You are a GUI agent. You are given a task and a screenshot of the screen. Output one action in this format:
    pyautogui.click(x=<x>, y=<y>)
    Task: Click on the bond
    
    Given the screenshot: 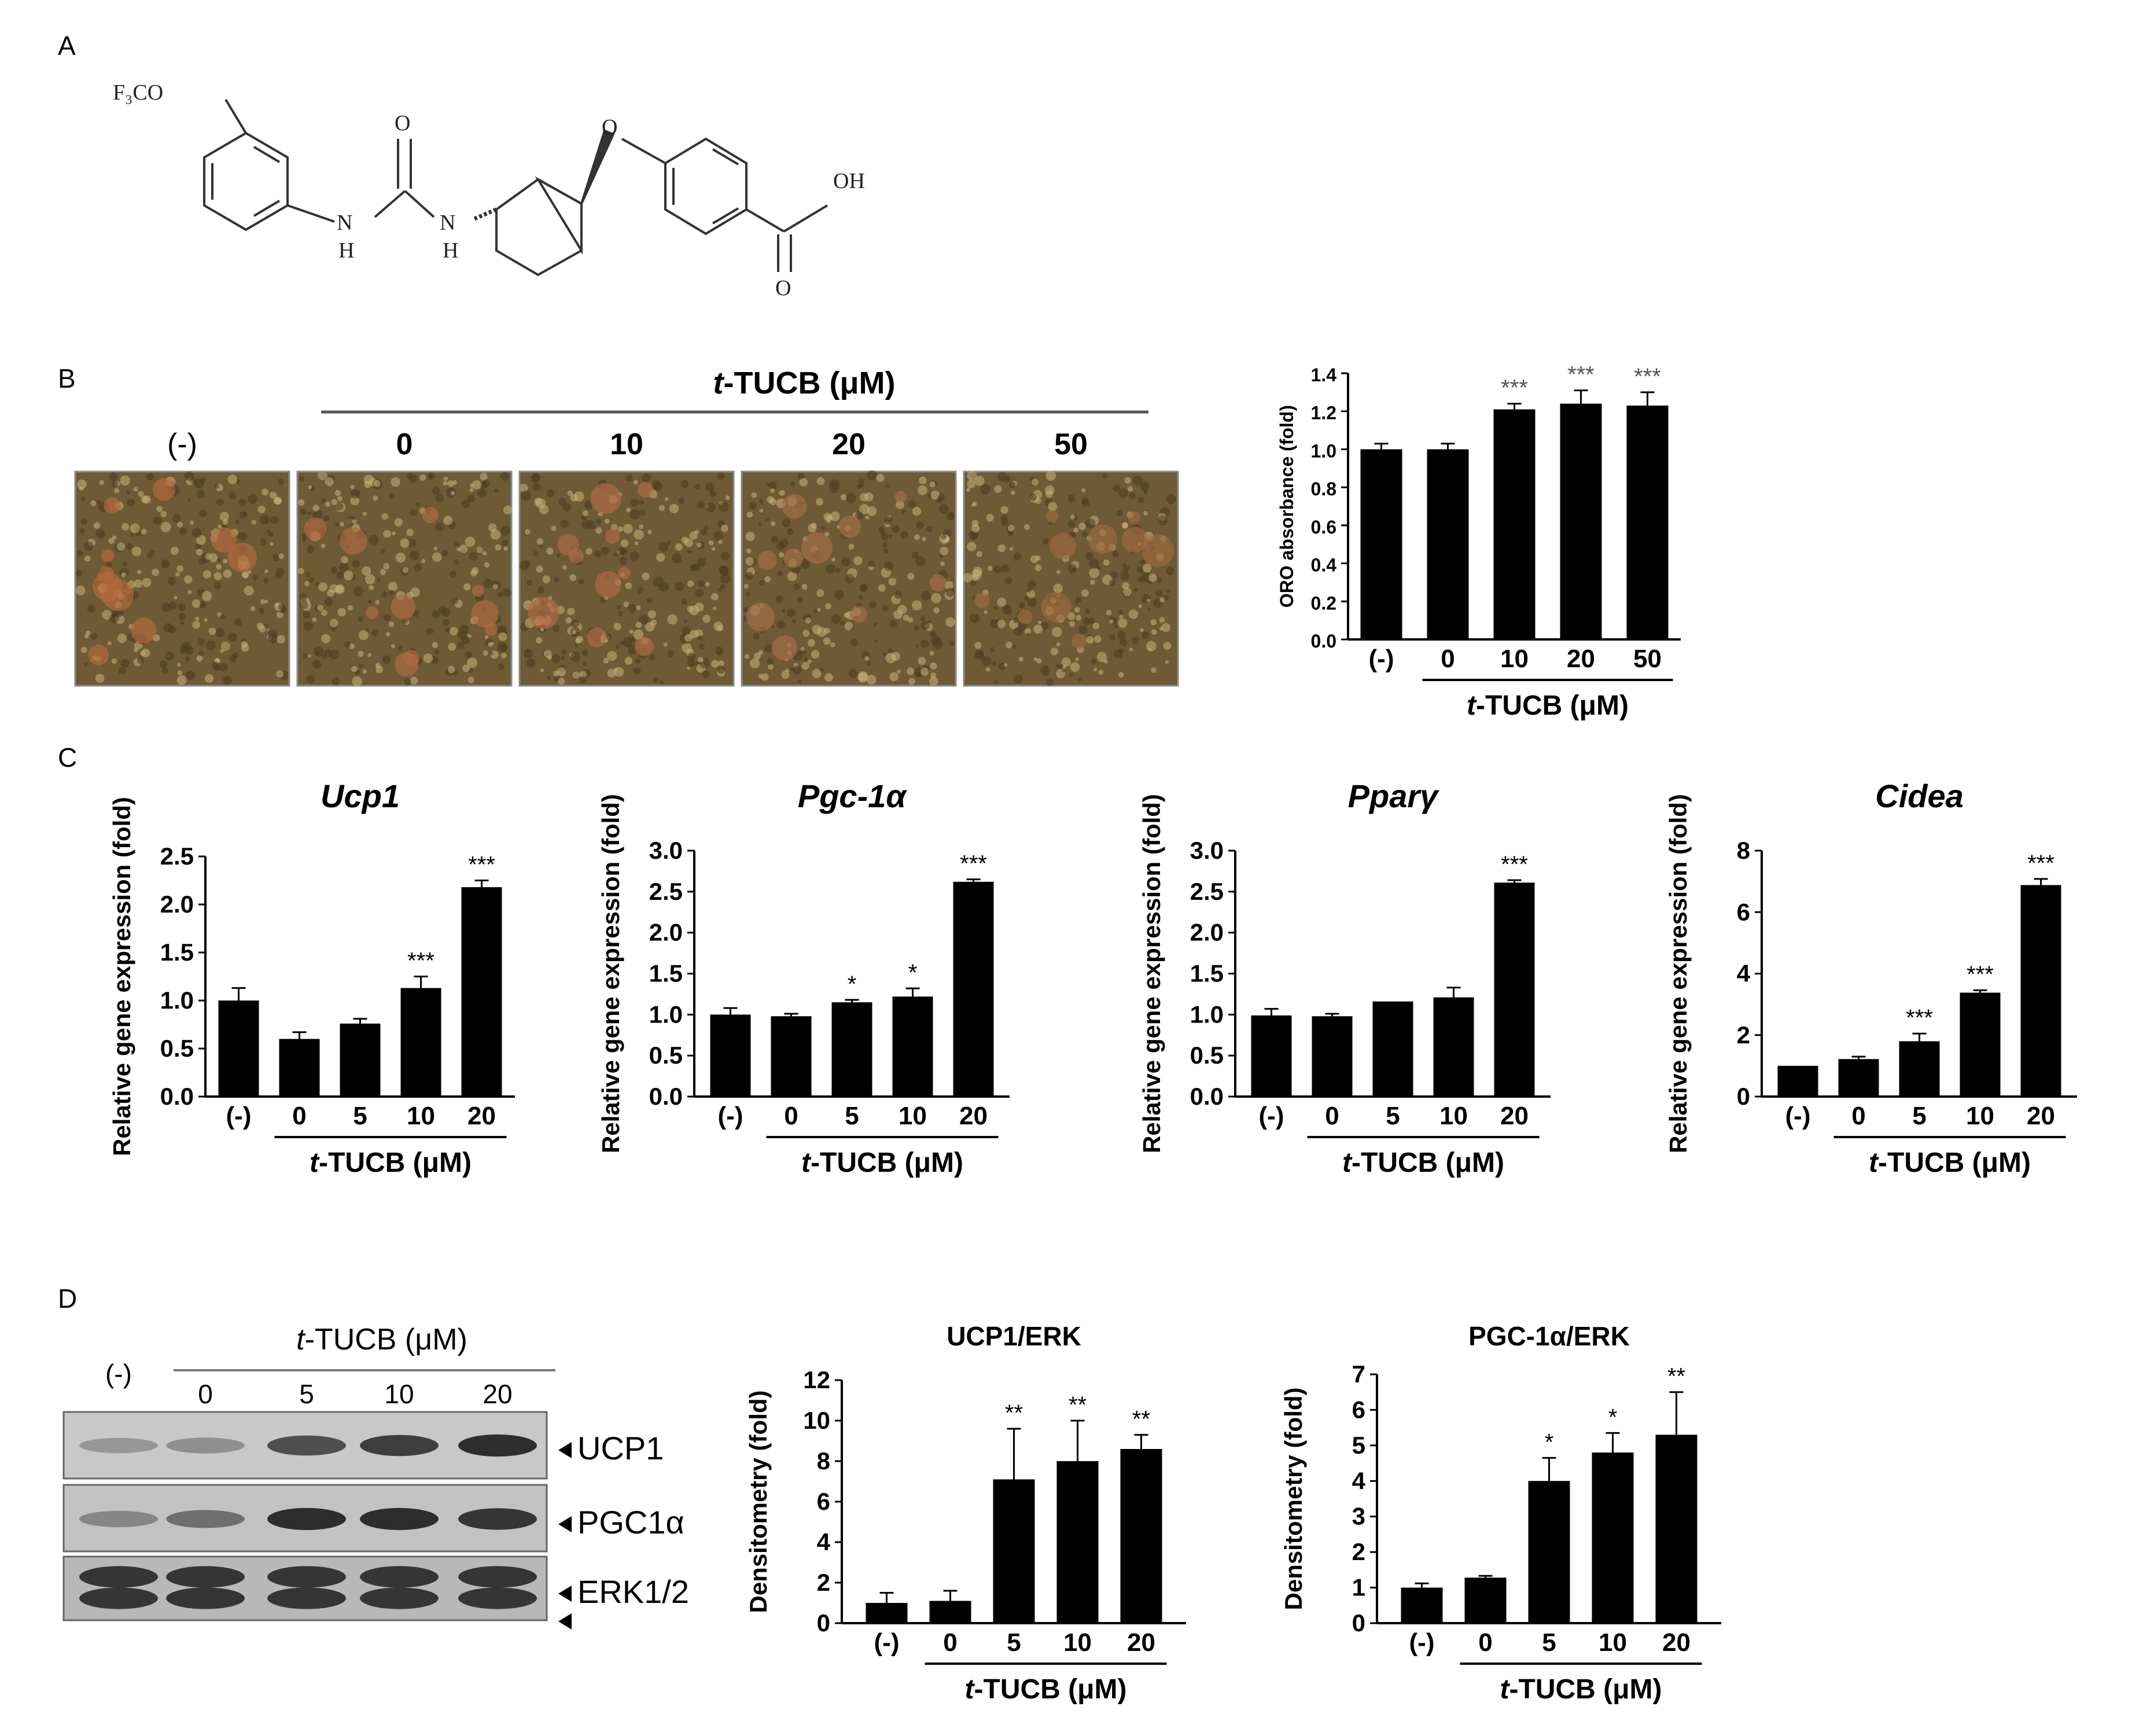 What is the action you would take?
    pyautogui.click(x=390, y=204)
    